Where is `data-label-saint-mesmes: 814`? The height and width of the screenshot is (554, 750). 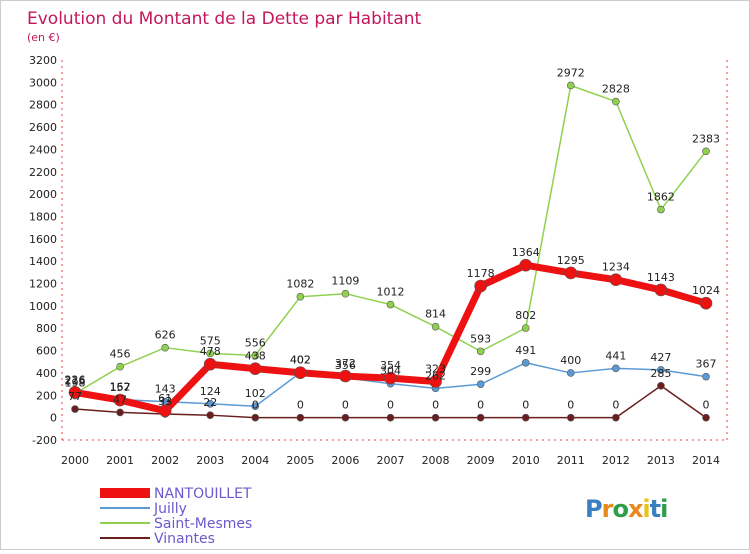
data-label-saint-mesmes: 814 is located at coordinates (435, 314).